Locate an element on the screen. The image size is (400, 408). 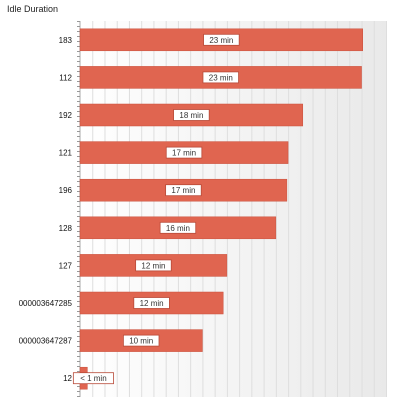
y-axis-ticks is located at coordinates (78, 209).